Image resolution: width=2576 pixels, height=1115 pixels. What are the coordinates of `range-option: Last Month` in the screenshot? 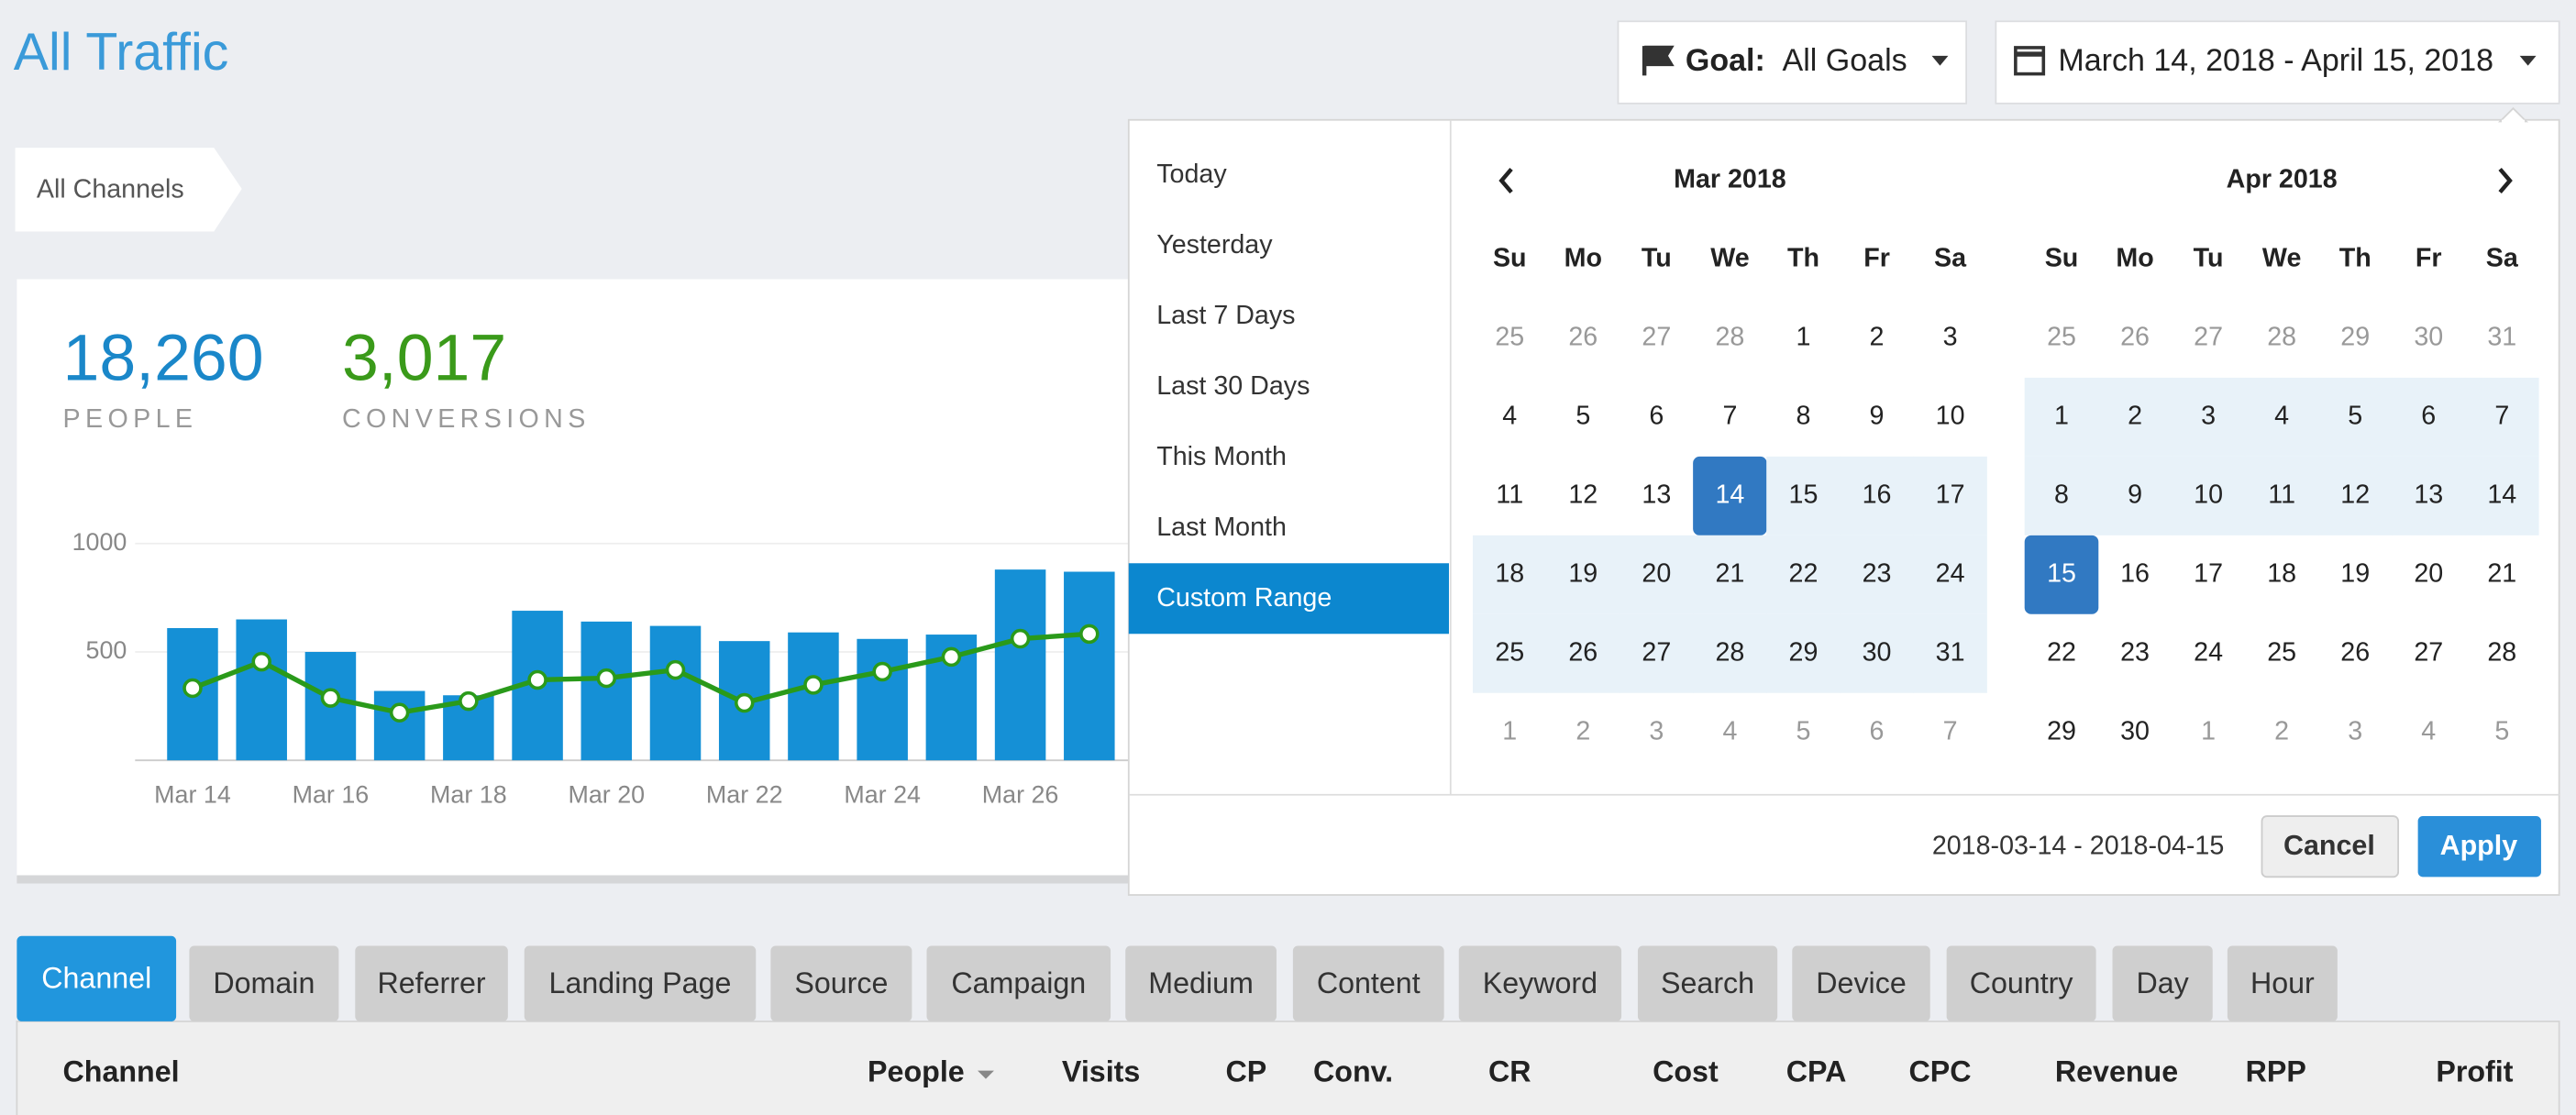 It's located at (1221, 527).